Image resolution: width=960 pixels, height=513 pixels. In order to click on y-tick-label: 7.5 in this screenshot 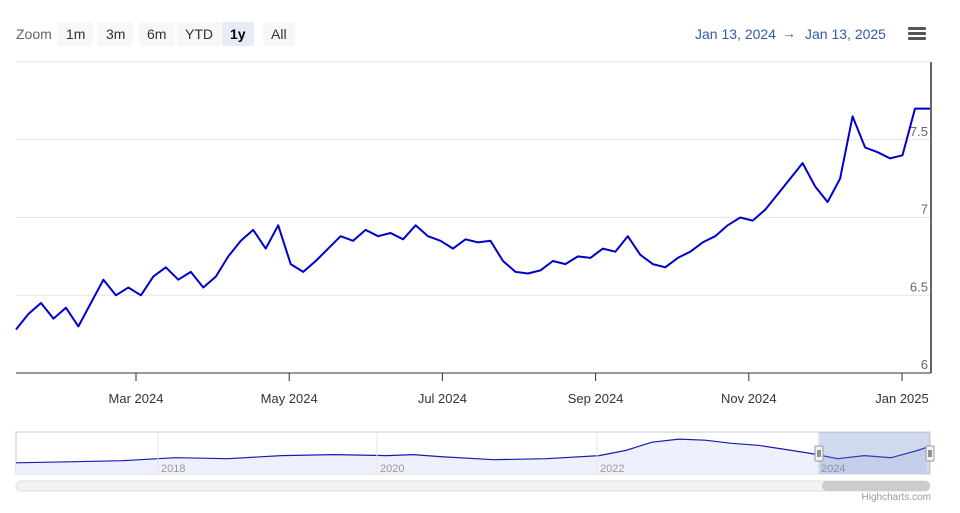, I will do `click(919, 131)`.